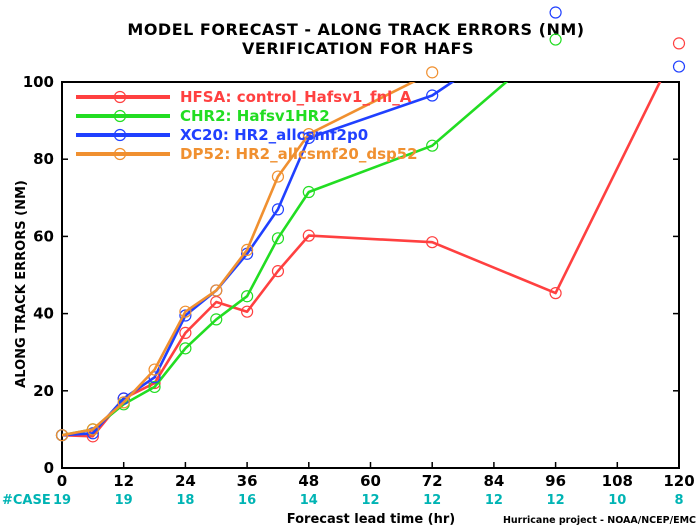 This screenshot has width=700, height=527. I want to click on legend-label: CHR2: Hafsv1HR2, so click(255, 116).